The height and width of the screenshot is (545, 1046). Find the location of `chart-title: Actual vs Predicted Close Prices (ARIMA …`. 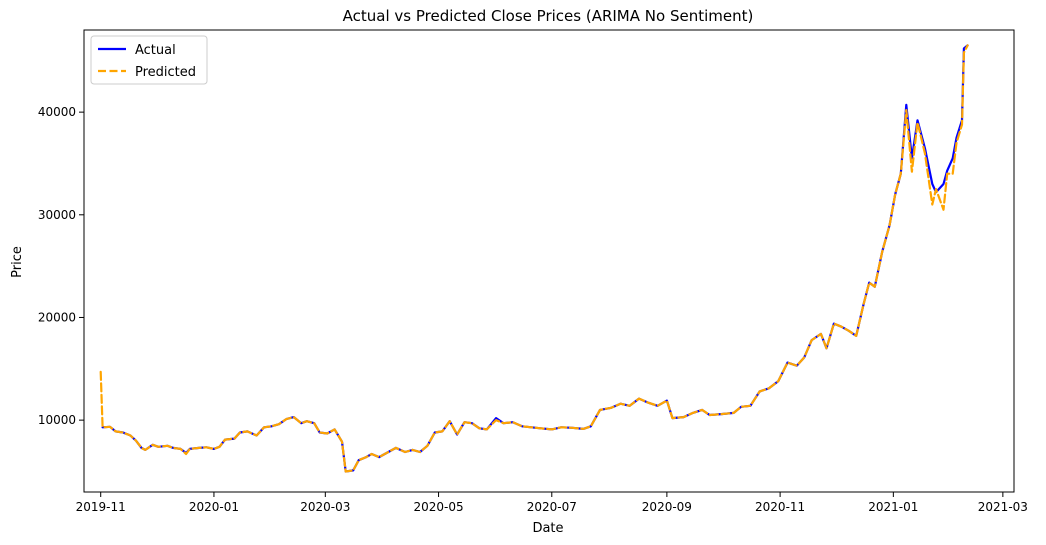

chart-title: Actual vs Predicted Close Prices (ARIMA … is located at coordinates (548, 16).